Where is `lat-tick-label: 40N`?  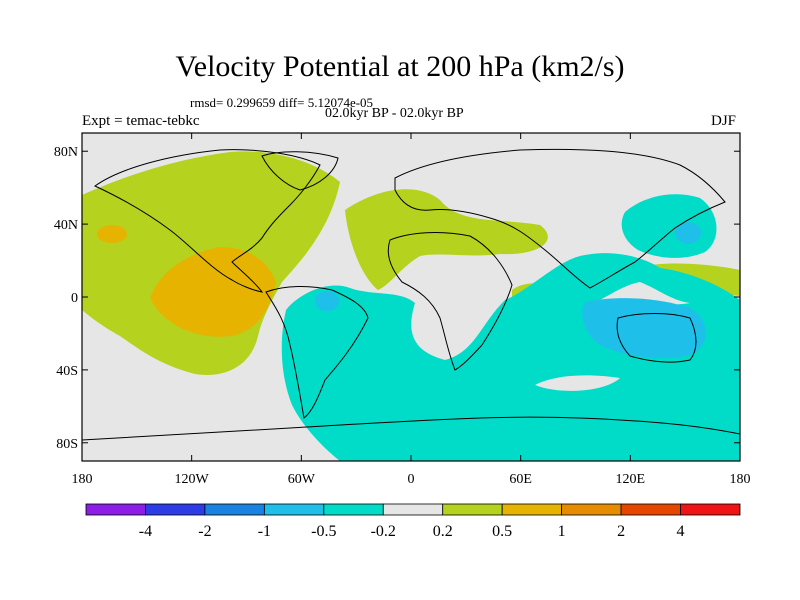 lat-tick-label: 40N is located at coordinates (66, 225).